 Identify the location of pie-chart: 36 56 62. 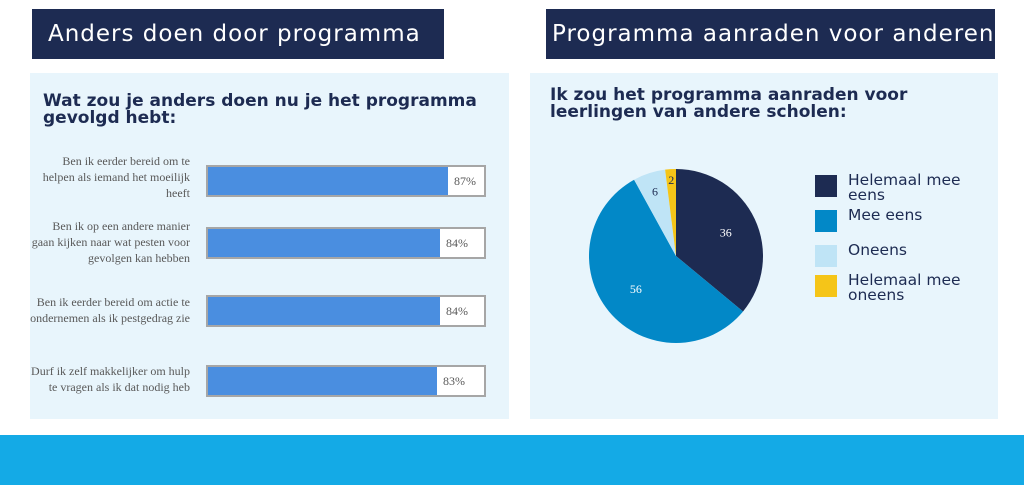
(676, 256).